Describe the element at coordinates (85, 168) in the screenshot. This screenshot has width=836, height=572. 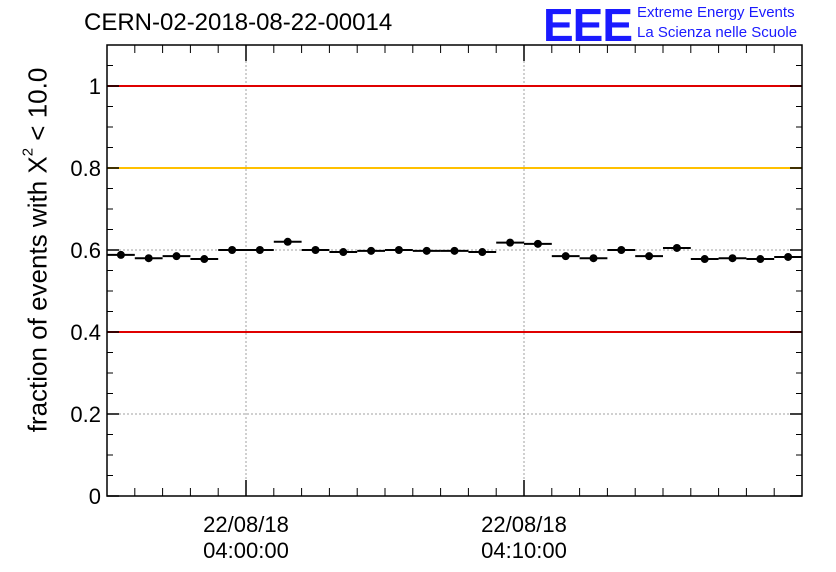
I see `y-tick-label: 0.8` at that location.